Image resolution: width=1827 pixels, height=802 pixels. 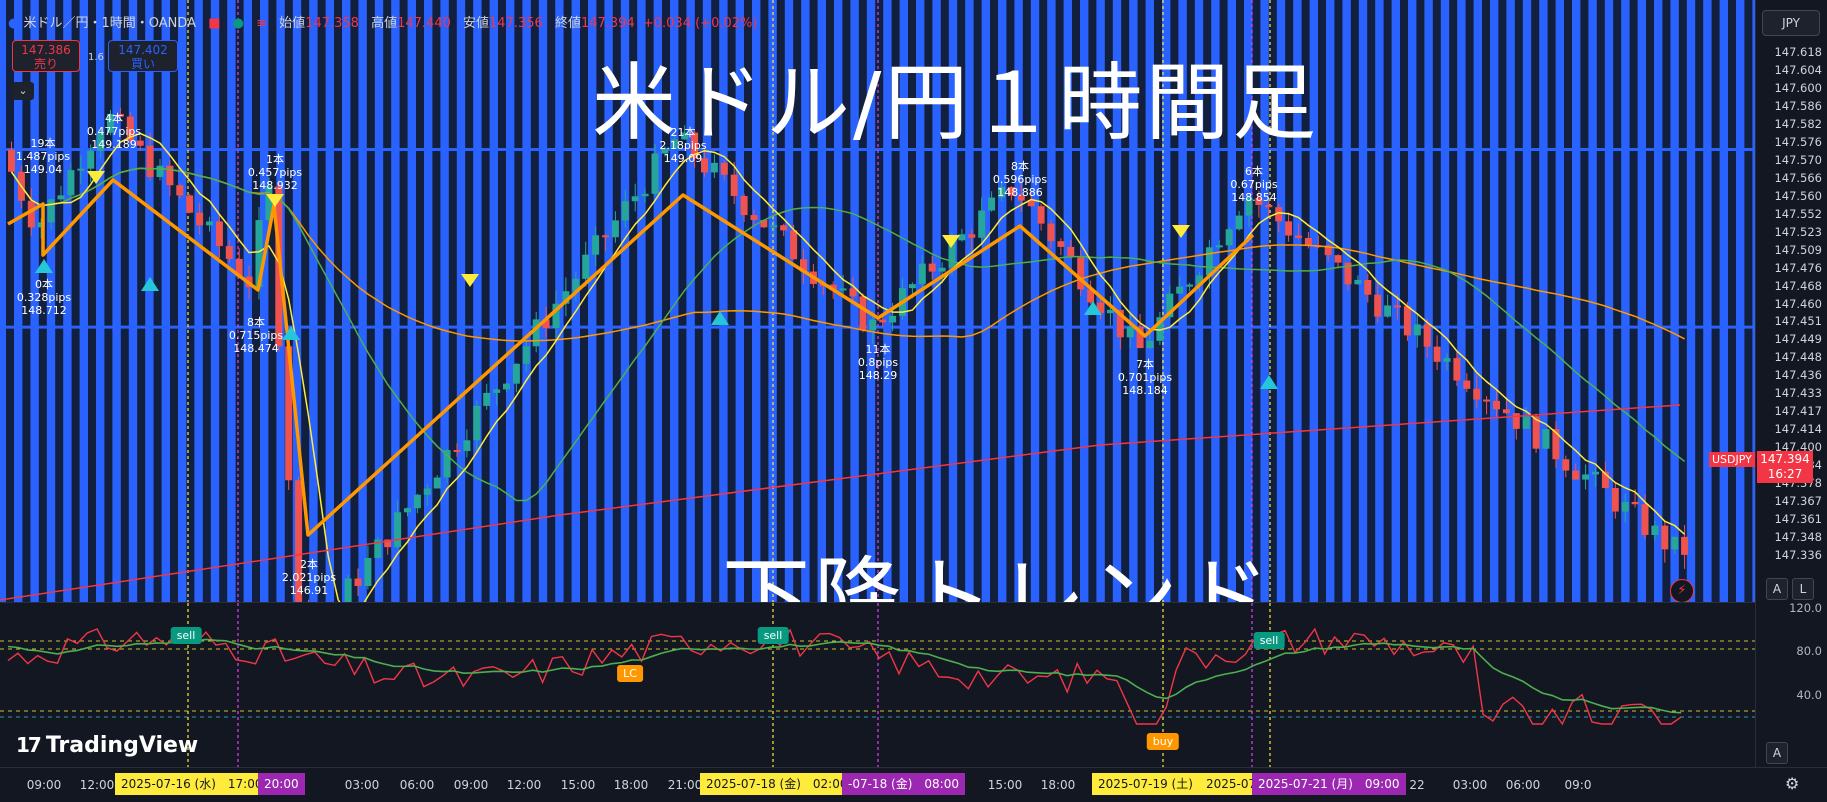 I want to click on collapse-chevron-icon: ⌄, so click(x=23, y=91).